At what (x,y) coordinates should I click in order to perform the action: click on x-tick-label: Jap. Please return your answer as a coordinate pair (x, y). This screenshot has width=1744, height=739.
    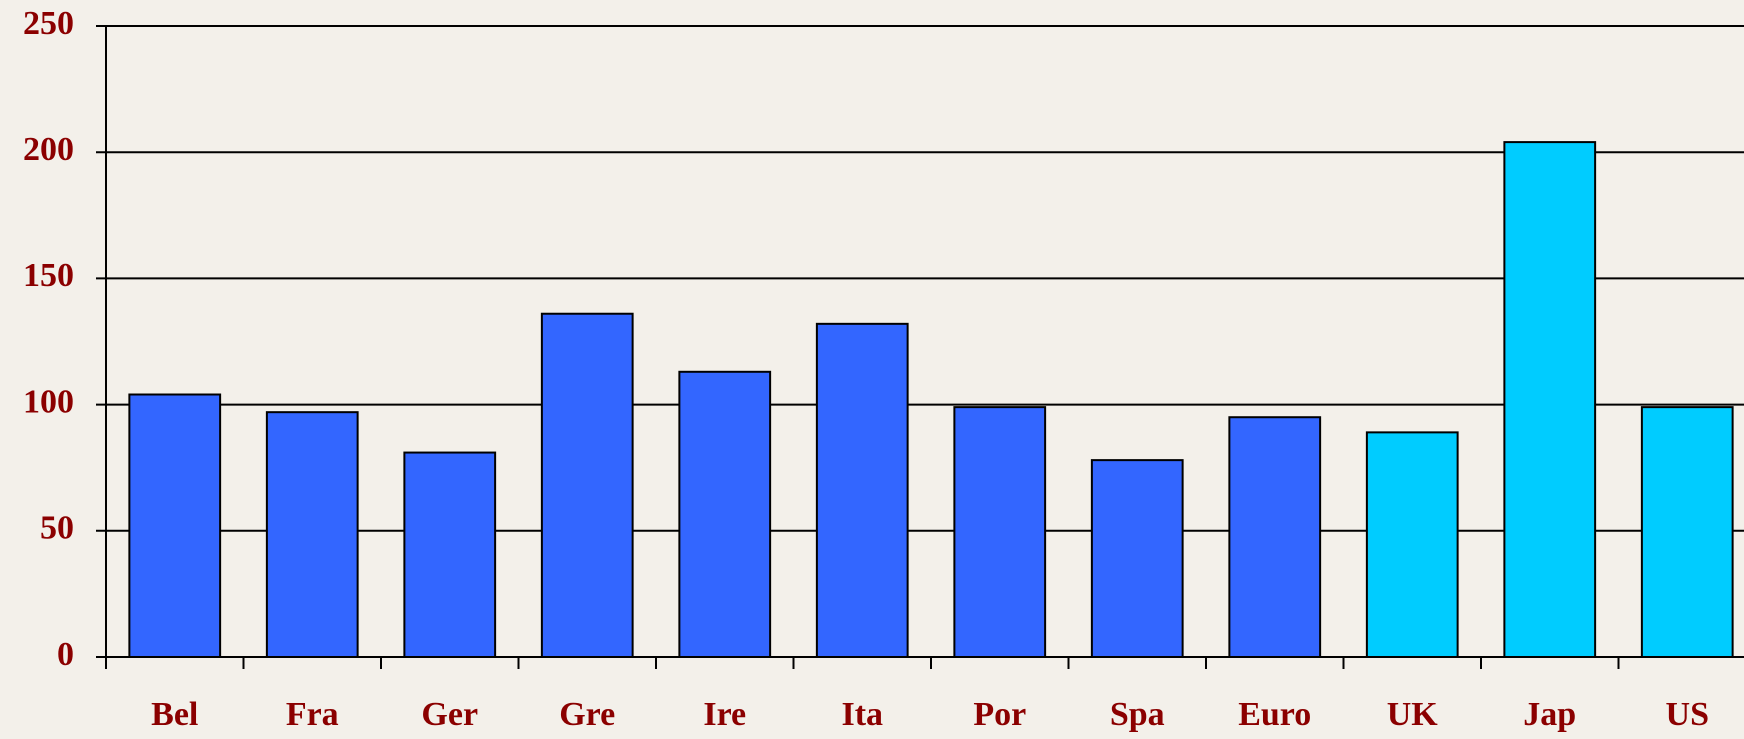
    Looking at the image, I should click on (1549, 714).